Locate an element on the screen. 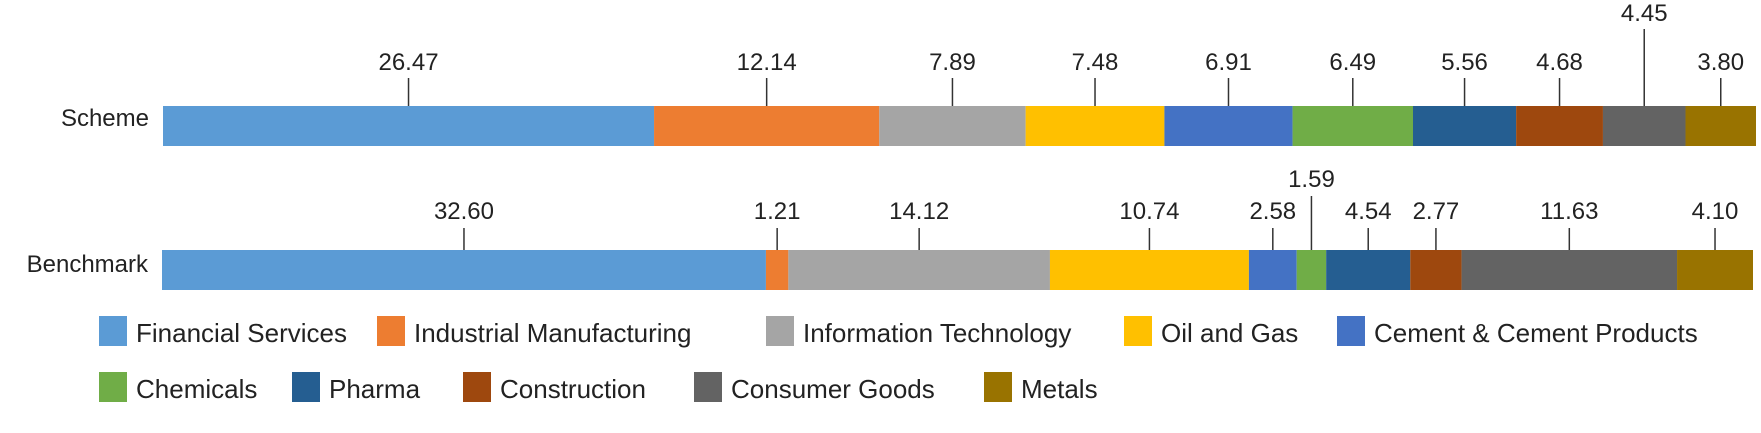  bar-segment-benchmark-cement-and-cement-products is located at coordinates (1272, 270).